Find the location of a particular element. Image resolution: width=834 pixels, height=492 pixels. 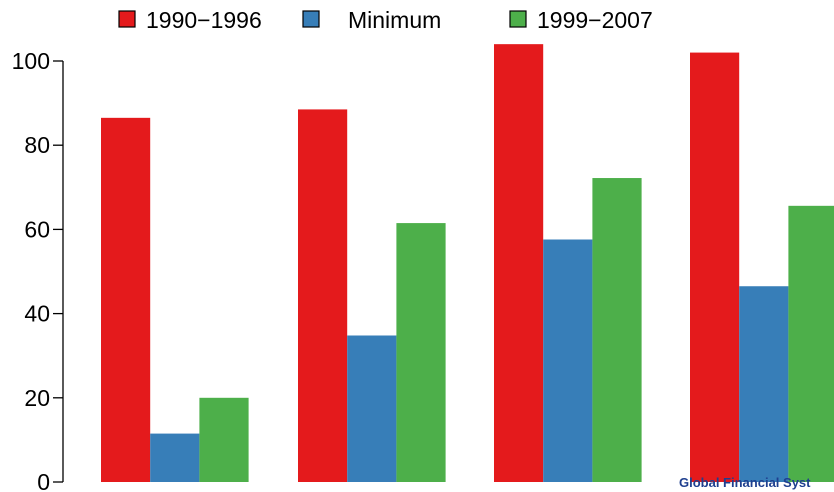

legend-label-1: 1990−1996 is located at coordinates (204, 20).